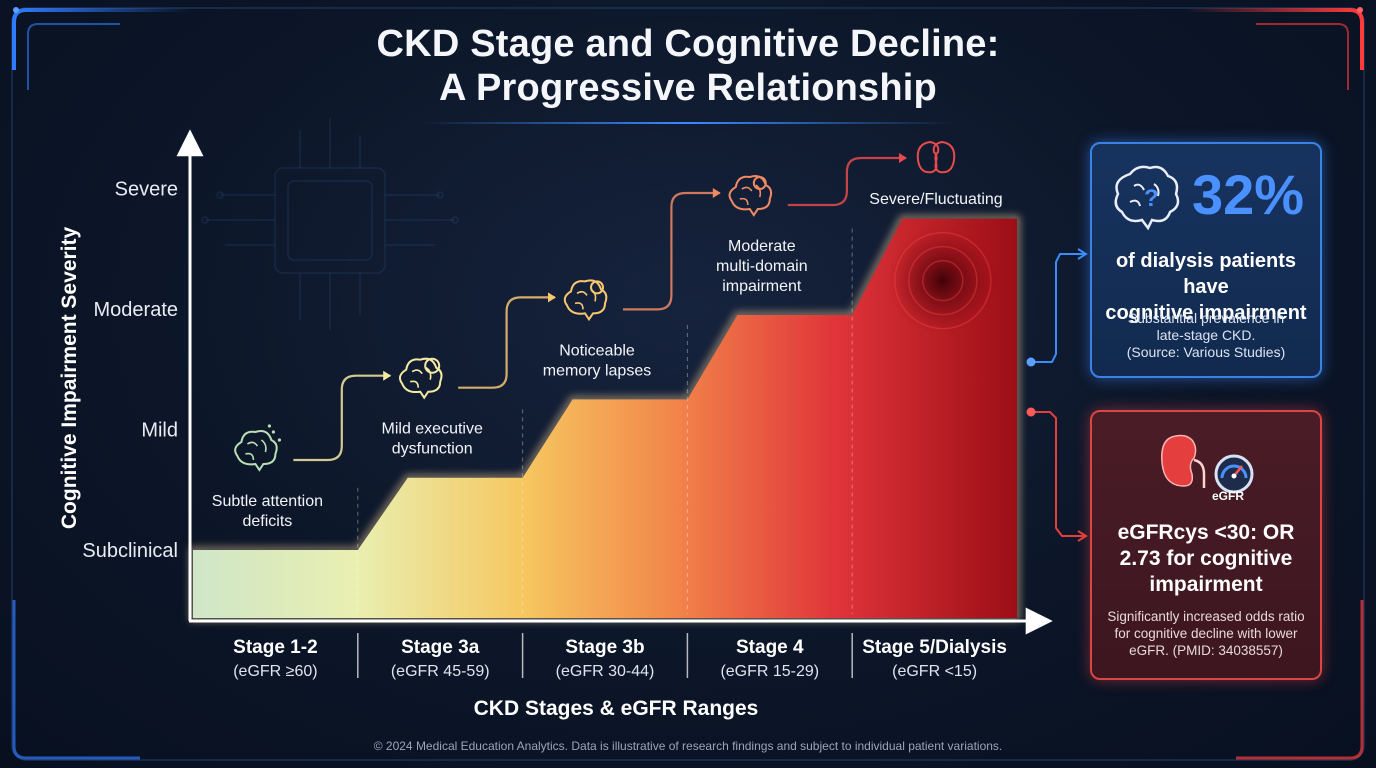  I want to click on stage-egfr-label: (eGFR 15-29), so click(769, 671).